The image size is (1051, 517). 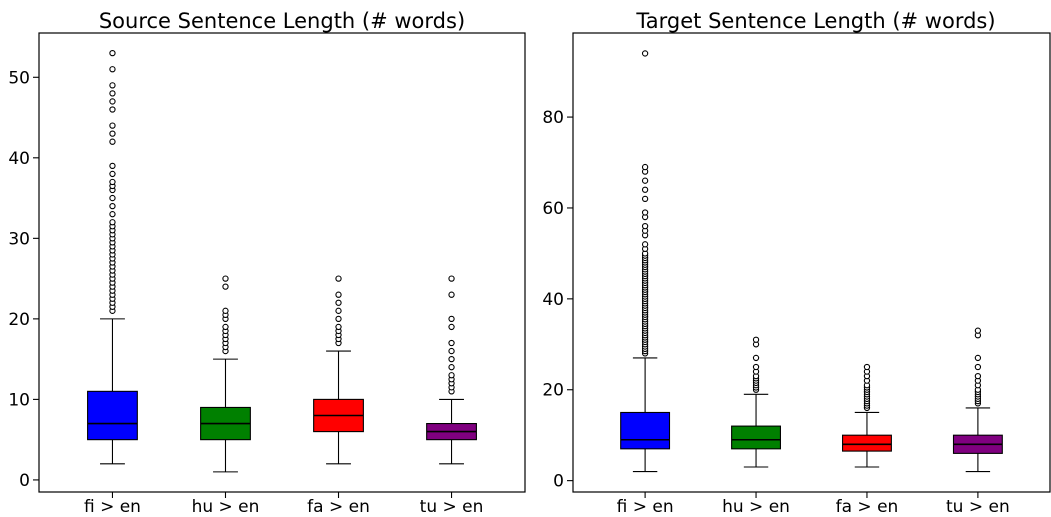 I want to click on y-tick-label: 80, so click(x=553, y=118).